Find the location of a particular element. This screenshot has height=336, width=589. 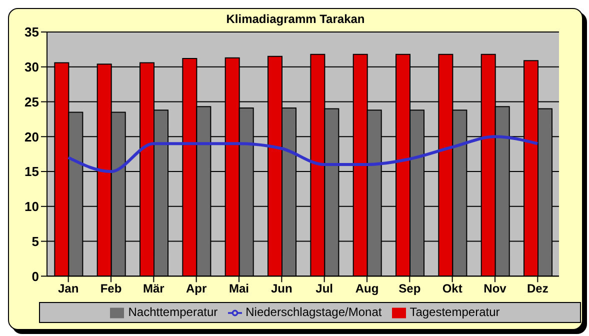

x-tick-label: Aug is located at coordinates (367, 289).